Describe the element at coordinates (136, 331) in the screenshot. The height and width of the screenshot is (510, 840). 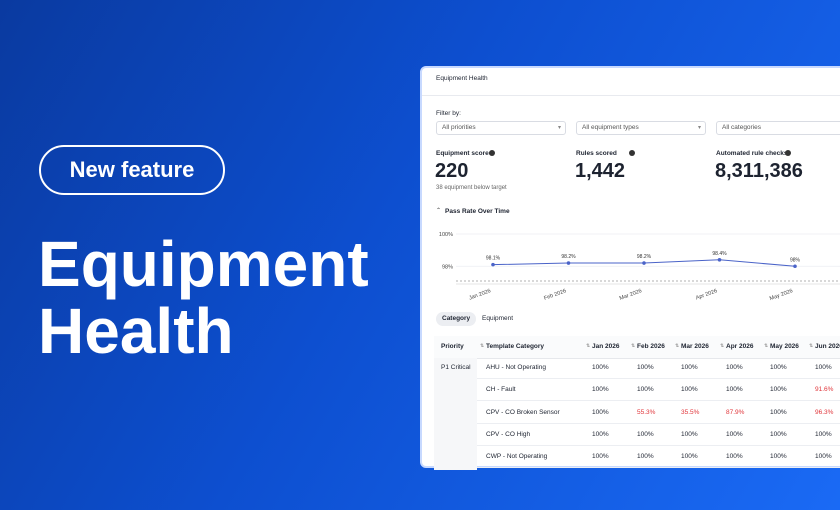
I see `headline: Health` at that location.